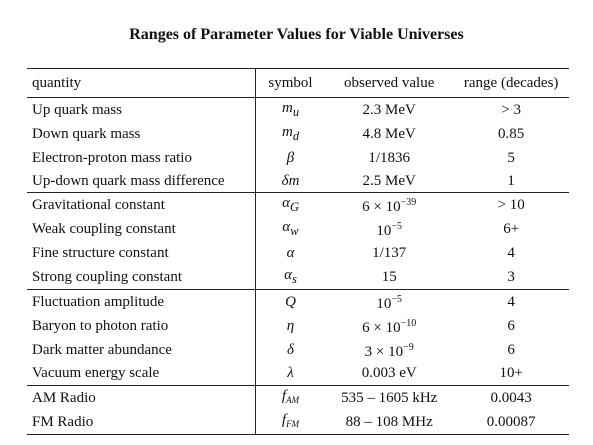 The height and width of the screenshot is (445, 593). I want to click on range-cell: 0.00087, so click(511, 422).